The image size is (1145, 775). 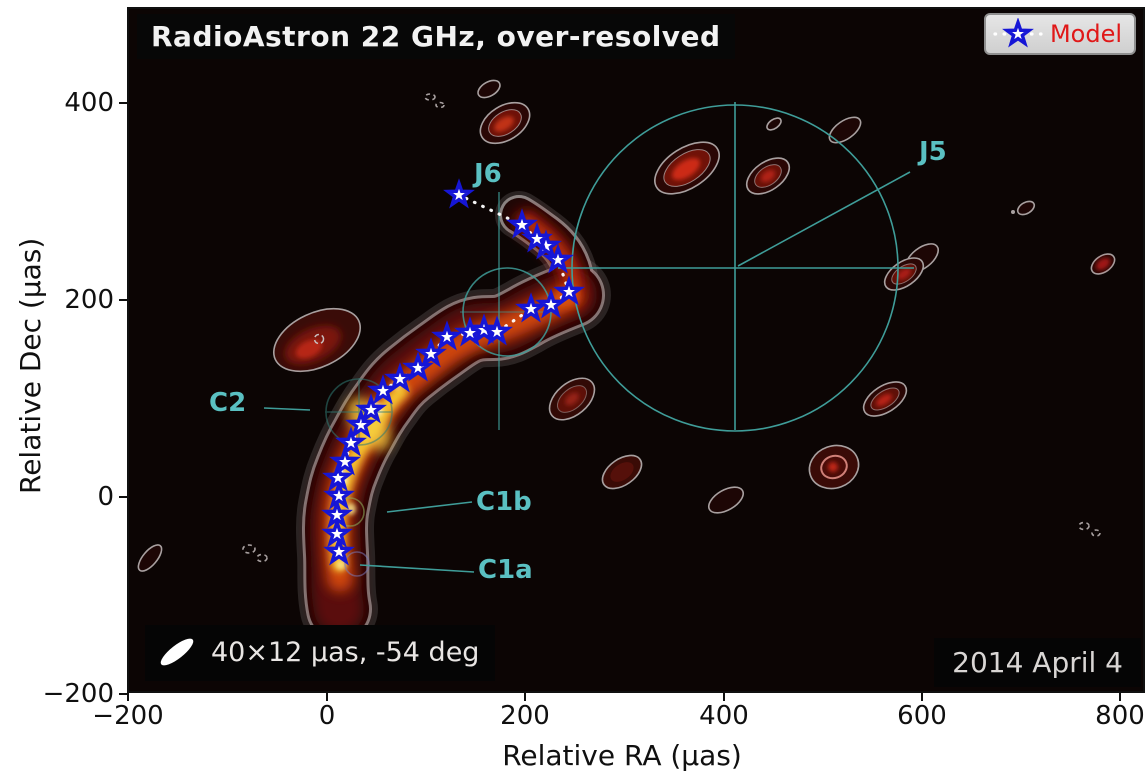 What do you see at coordinates (30, 365) in the screenshot?
I see `y-axis-title: Relative Dec (μas)` at bounding box center [30, 365].